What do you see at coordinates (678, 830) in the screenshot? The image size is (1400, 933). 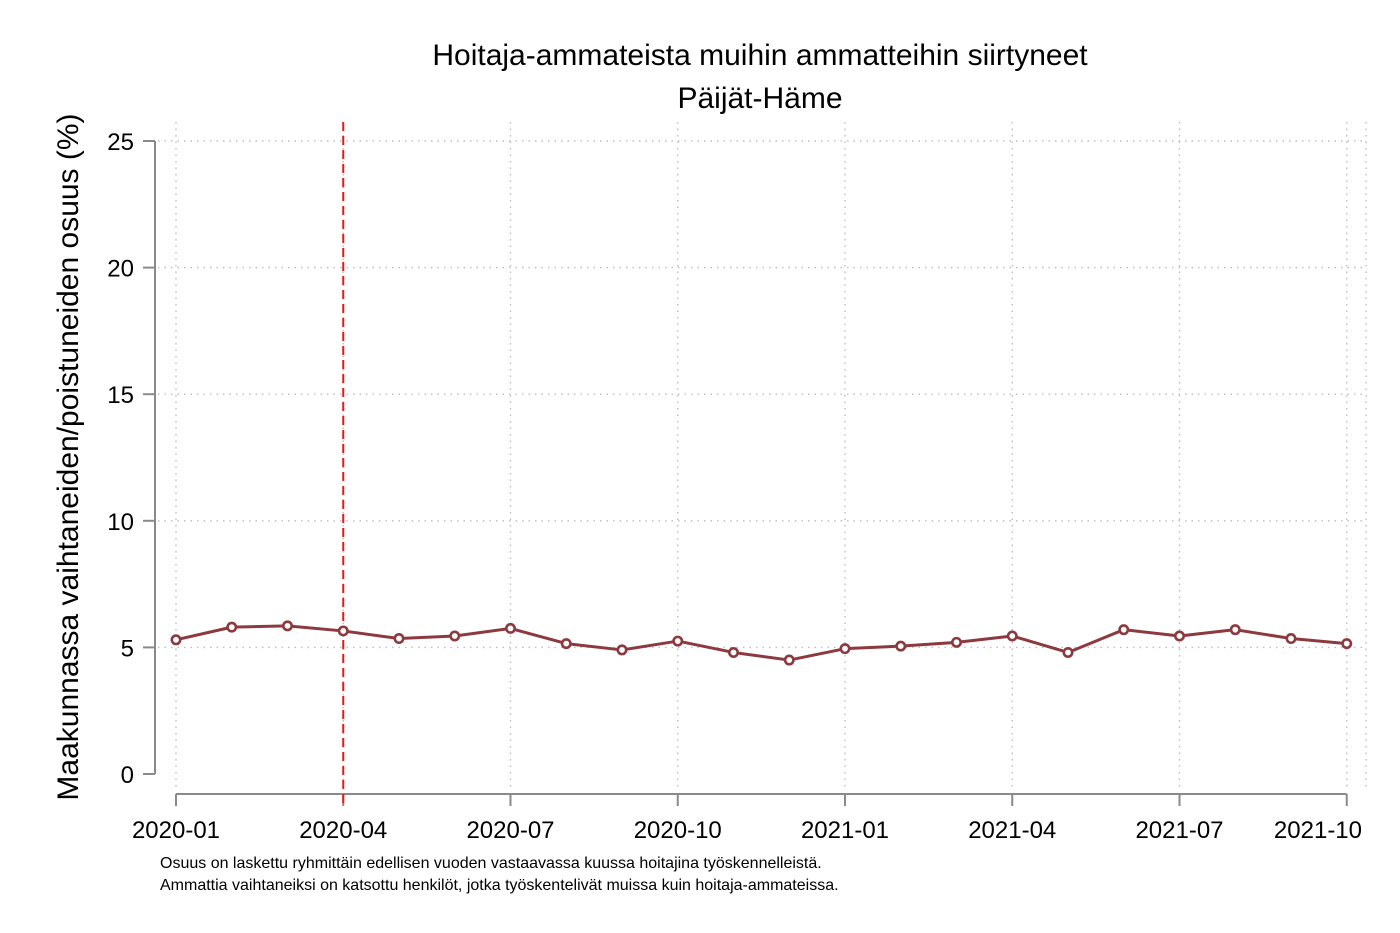 I see `x-tick-label: 2020-10` at bounding box center [678, 830].